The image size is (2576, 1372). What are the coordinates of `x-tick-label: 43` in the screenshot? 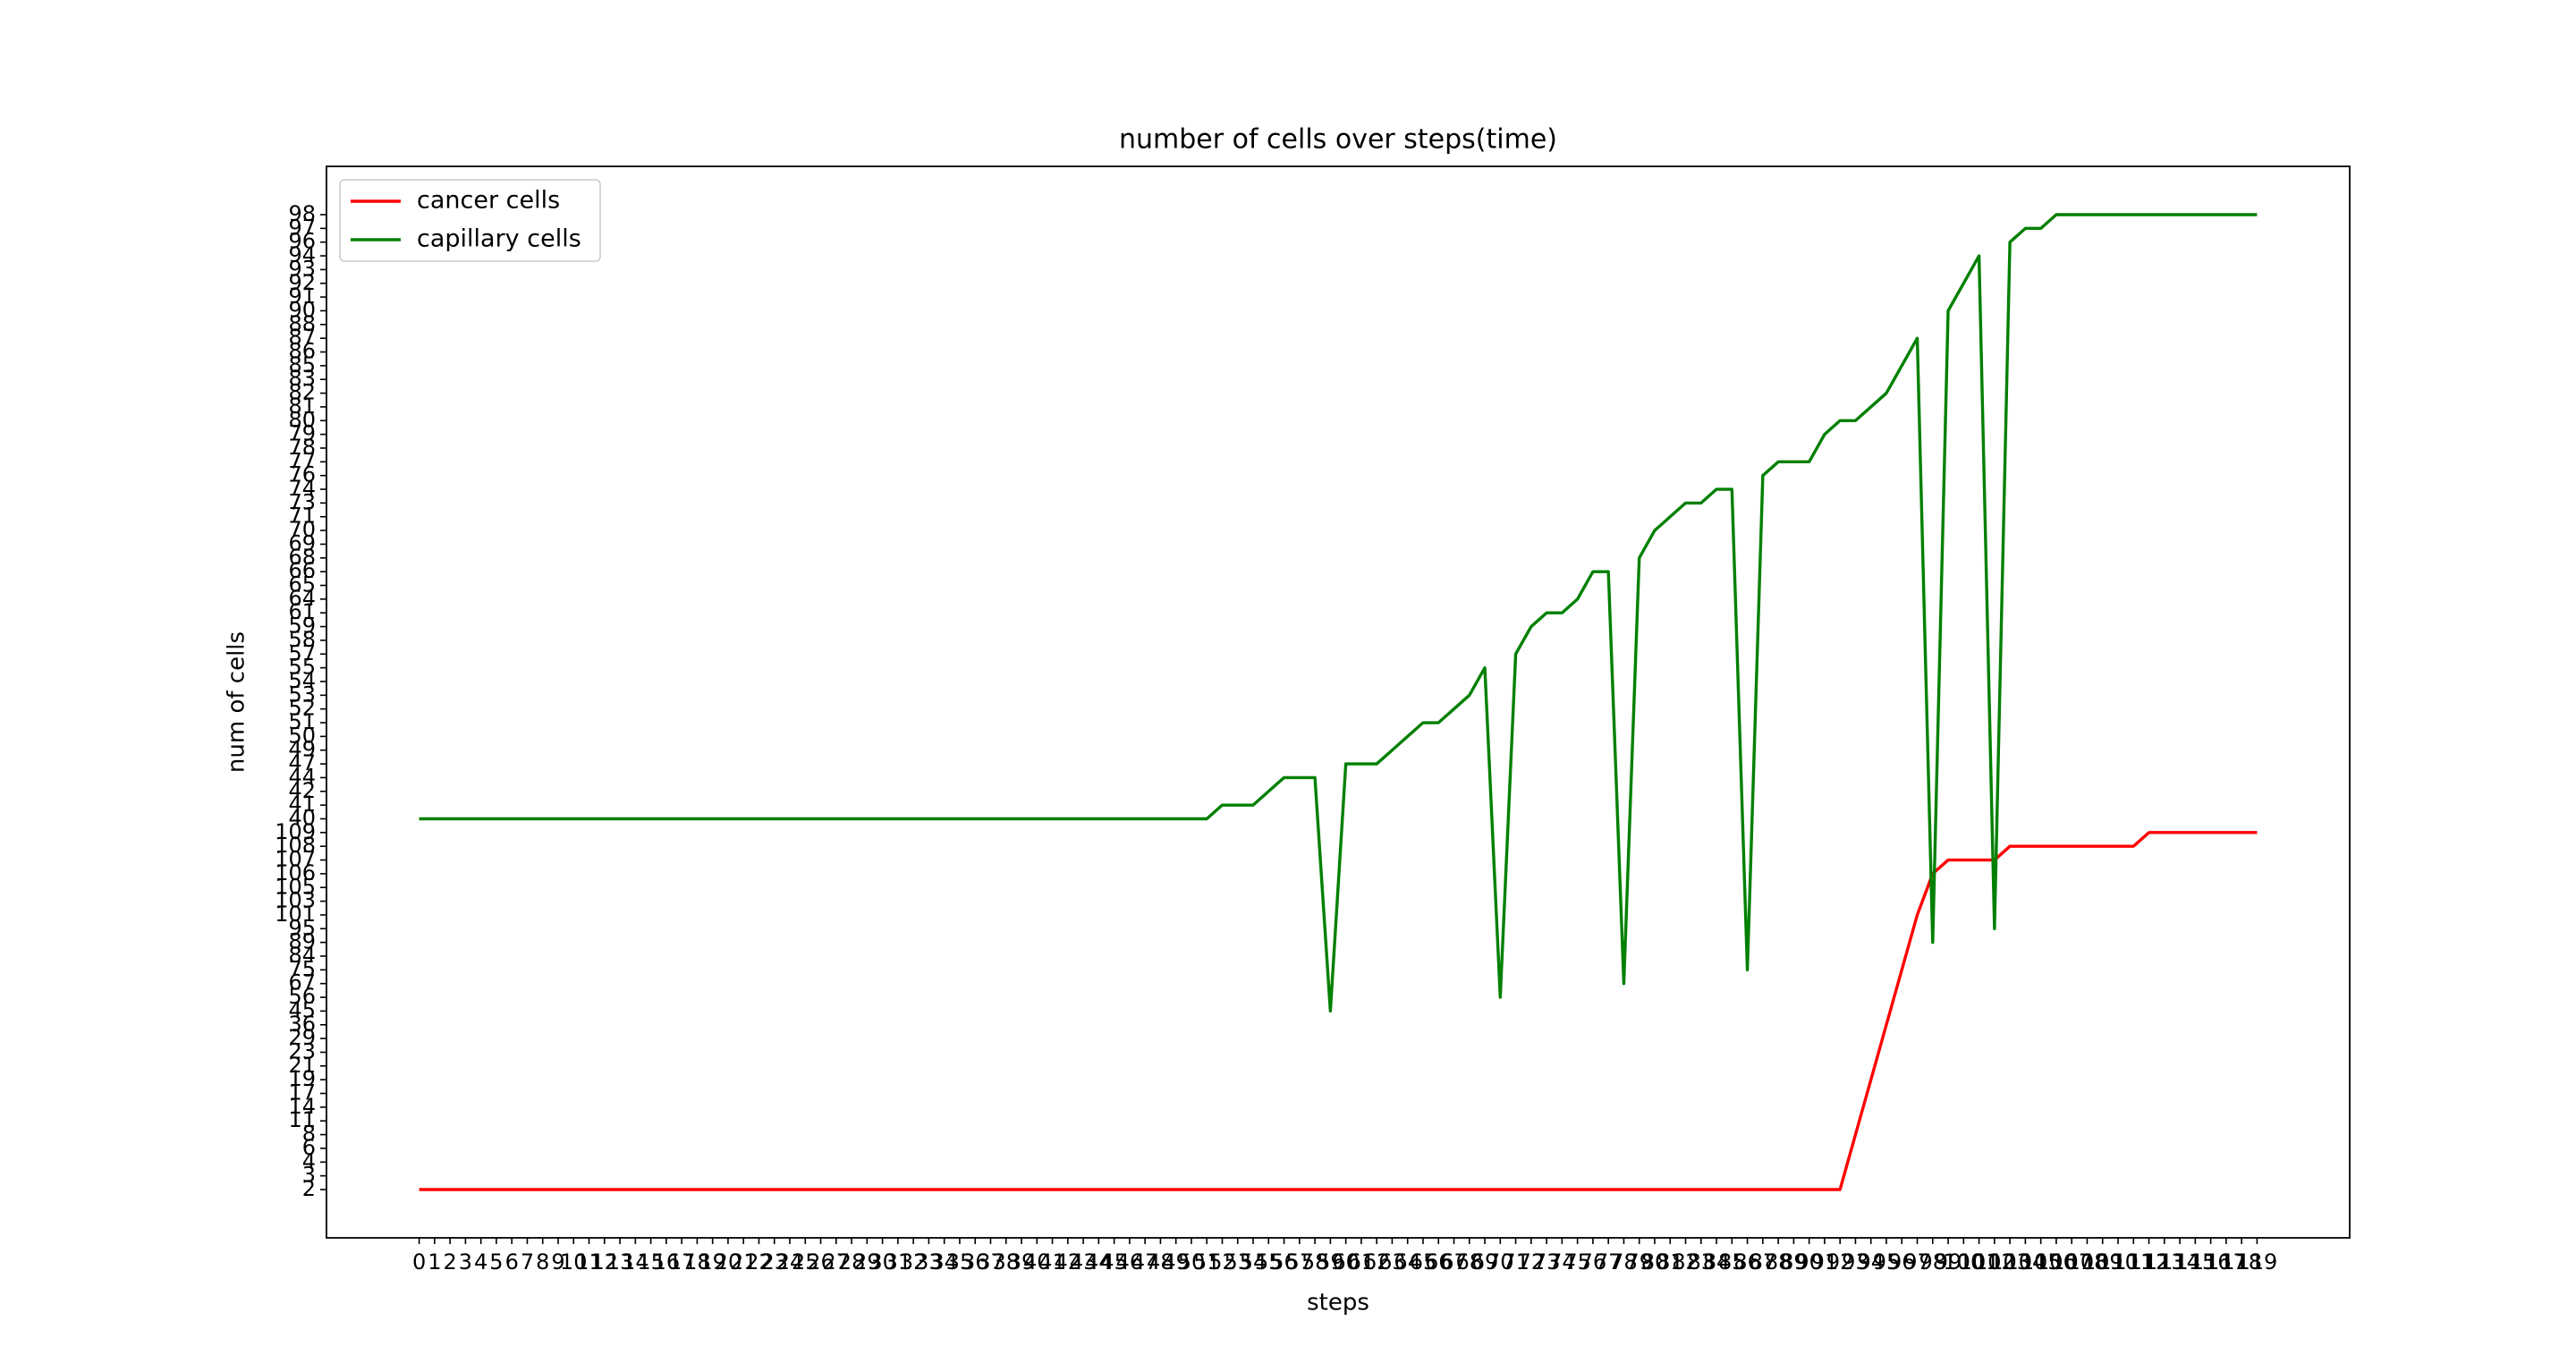 It's located at (1083, 1262).